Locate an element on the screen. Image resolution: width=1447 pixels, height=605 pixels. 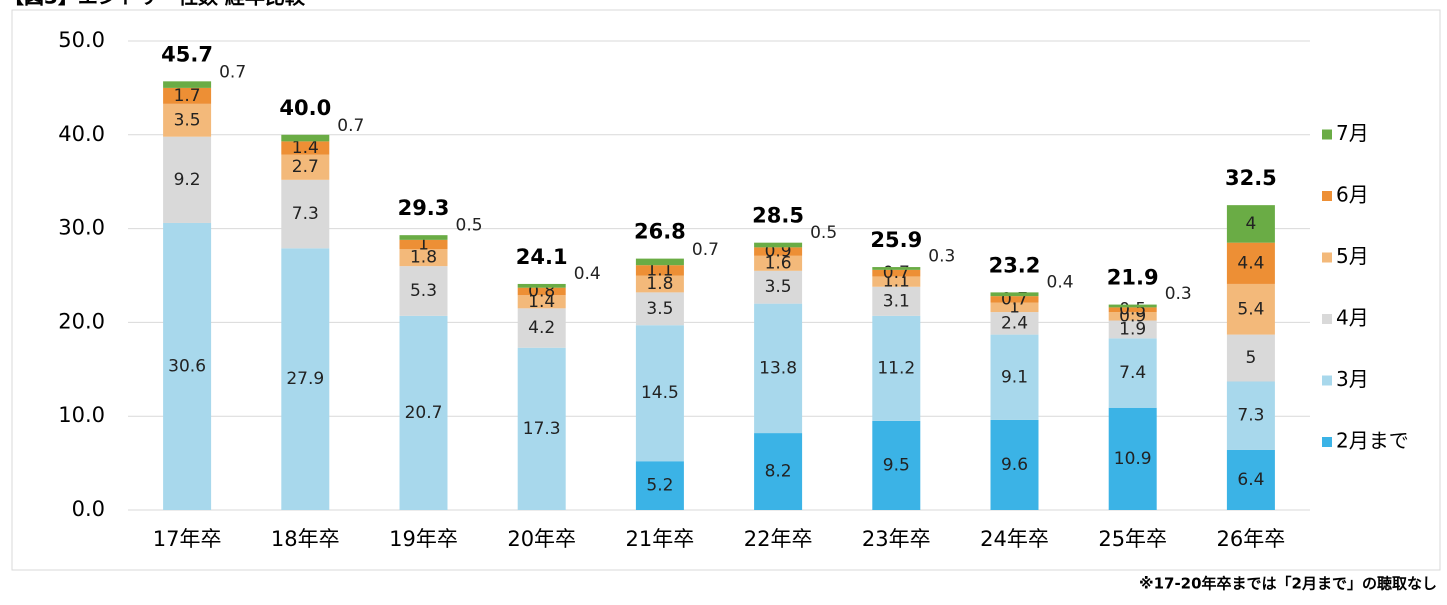
legend-label: 4月 is located at coordinates (1352, 318).